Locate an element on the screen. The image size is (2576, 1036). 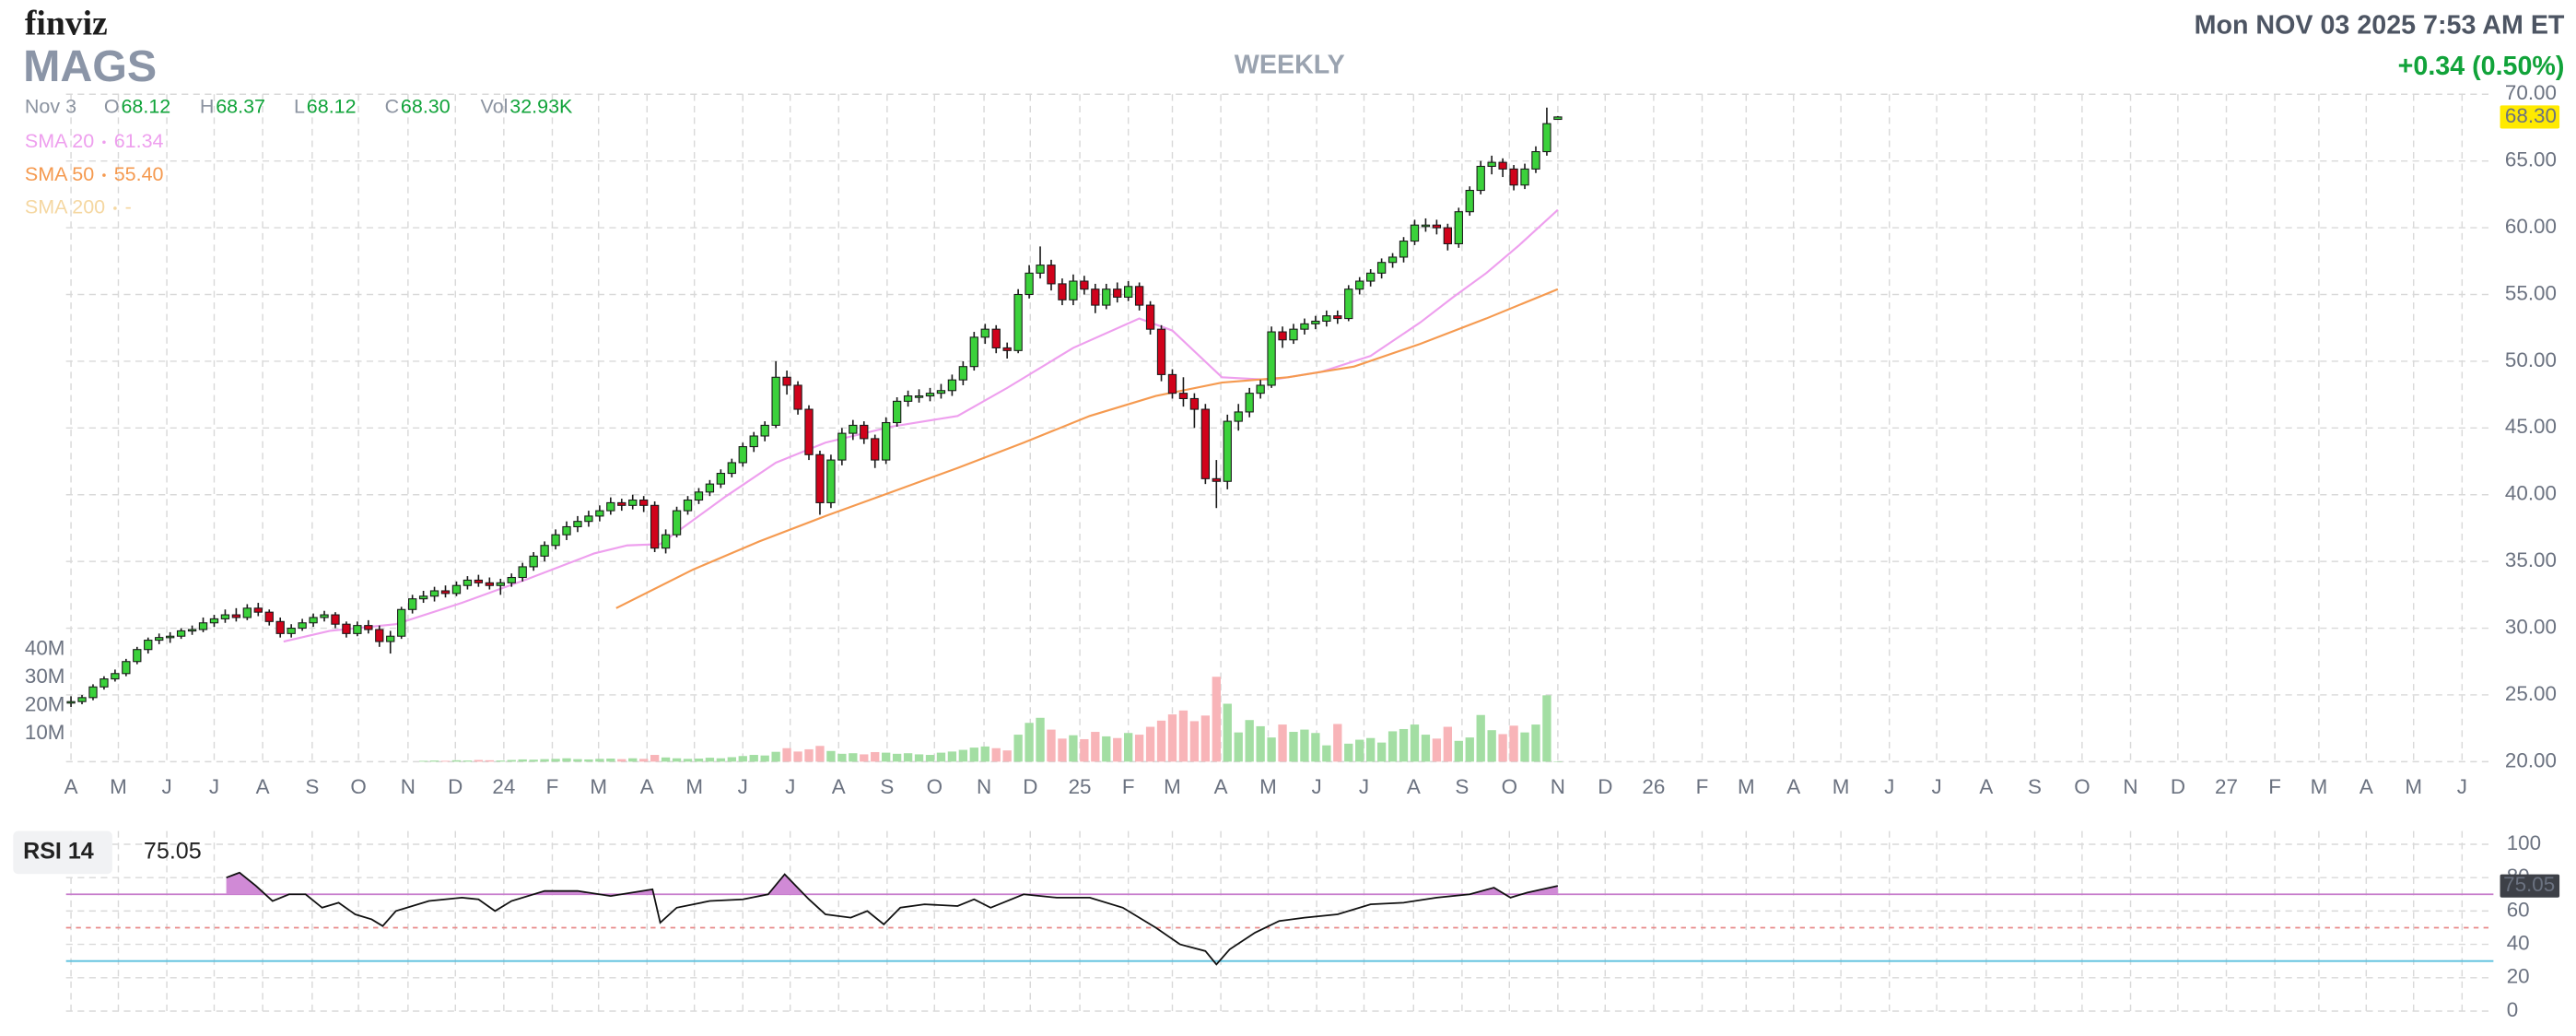
sma-legend-value: 61.34 is located at coordinates (139, 141).